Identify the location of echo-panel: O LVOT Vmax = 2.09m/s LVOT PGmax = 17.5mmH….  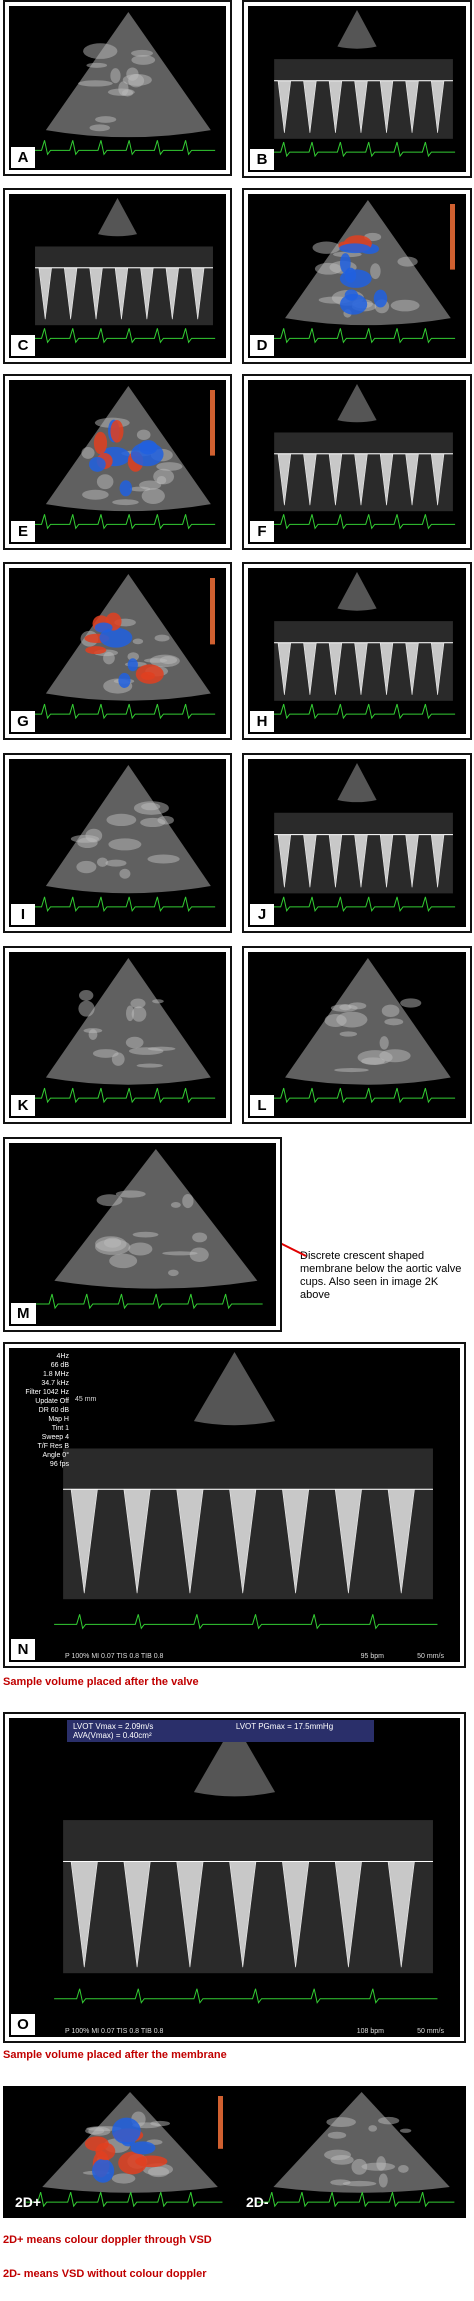
(234, 1877).